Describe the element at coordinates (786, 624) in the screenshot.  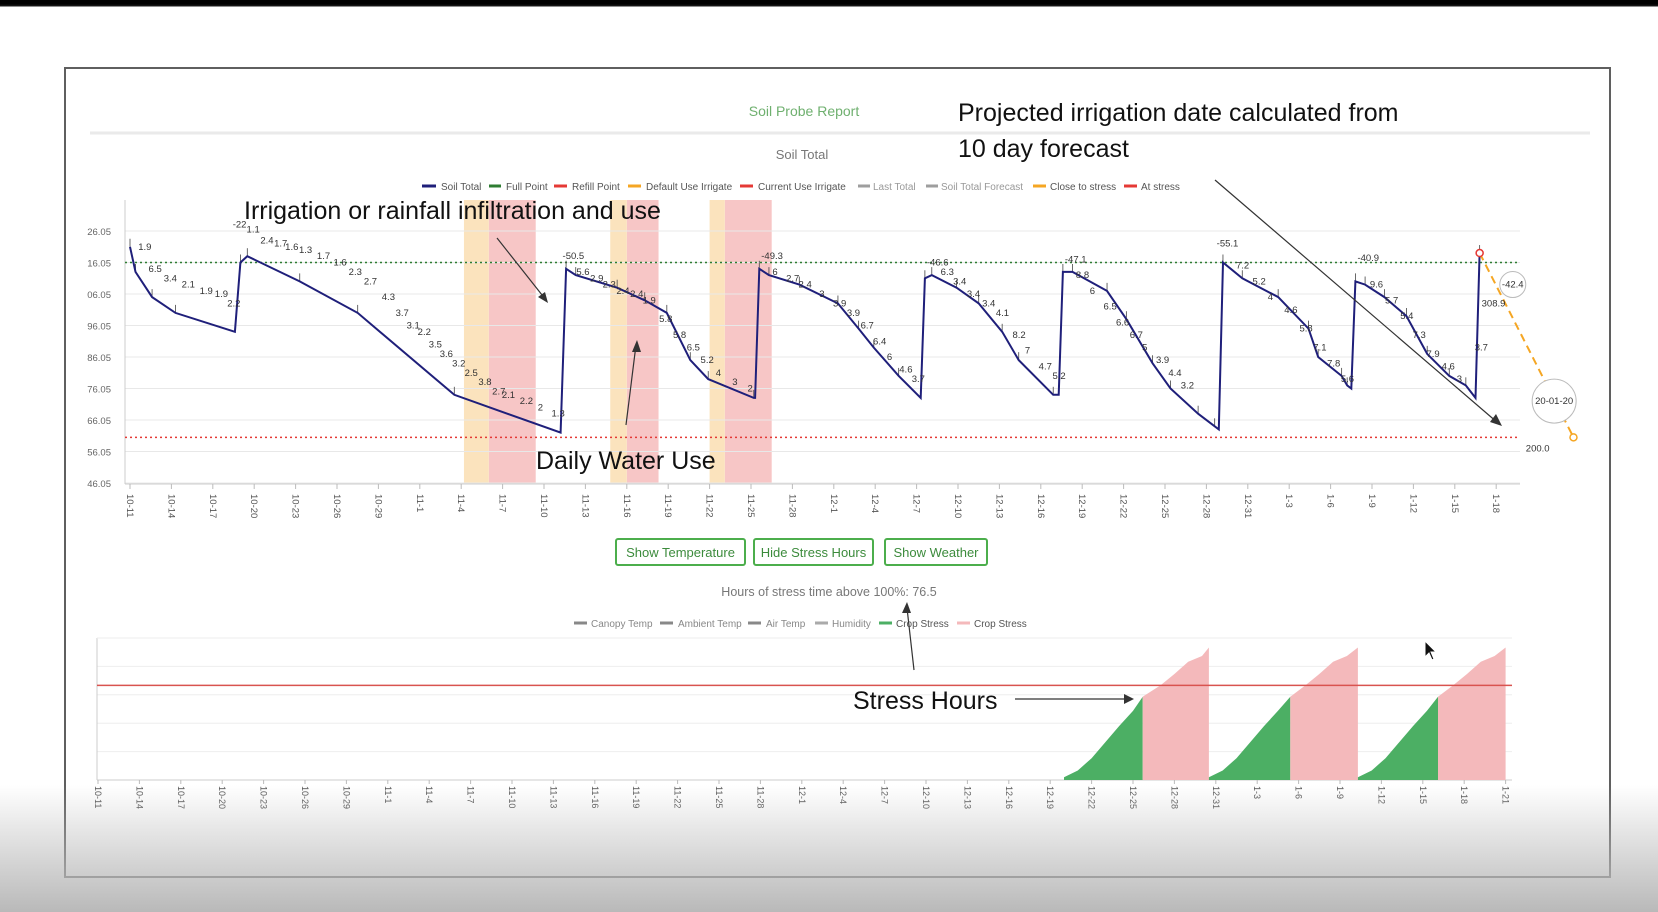
I see `legend-air-temp: Air Temp` at that location.